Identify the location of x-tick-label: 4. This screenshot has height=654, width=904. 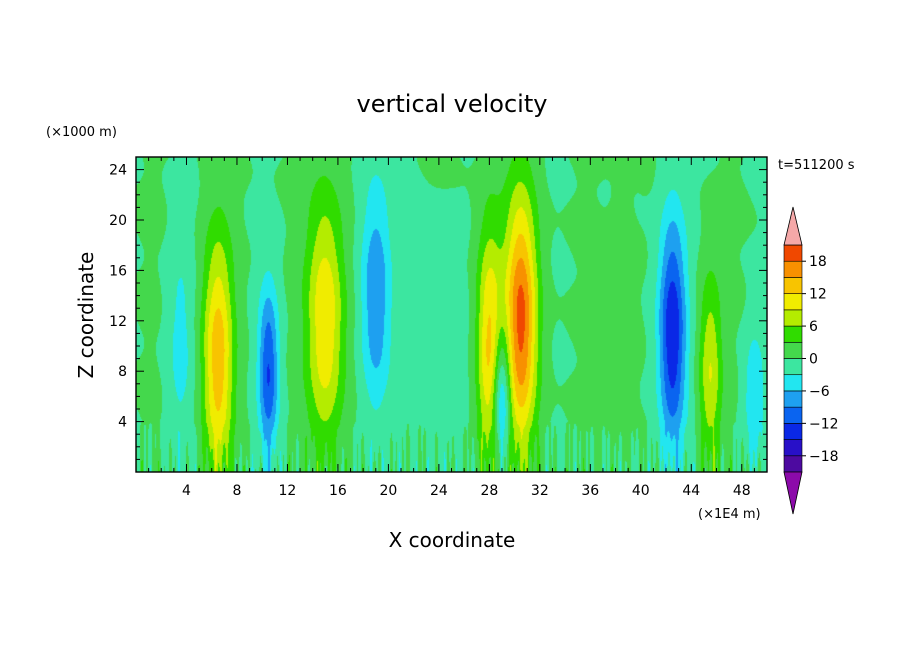
(186, 491).